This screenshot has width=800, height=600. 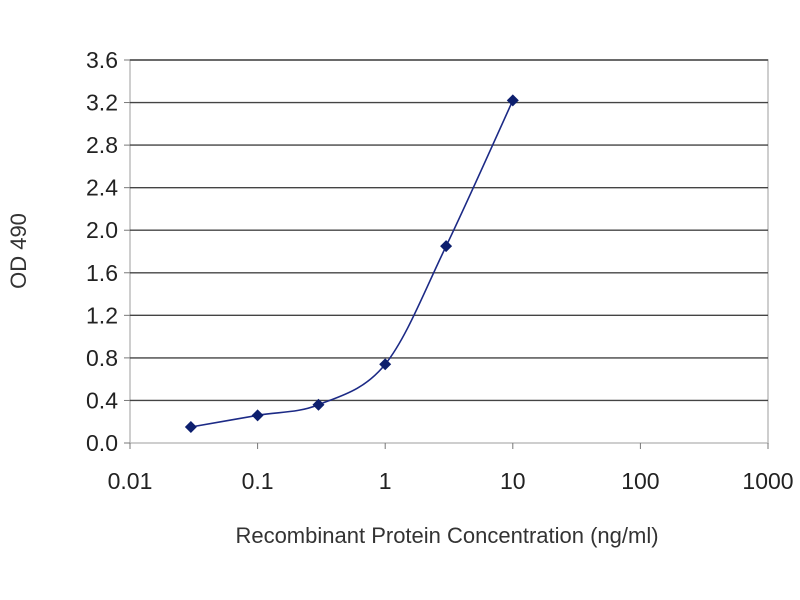 I want to click on x-tick-label: 1000, so click(x=767, y=481).